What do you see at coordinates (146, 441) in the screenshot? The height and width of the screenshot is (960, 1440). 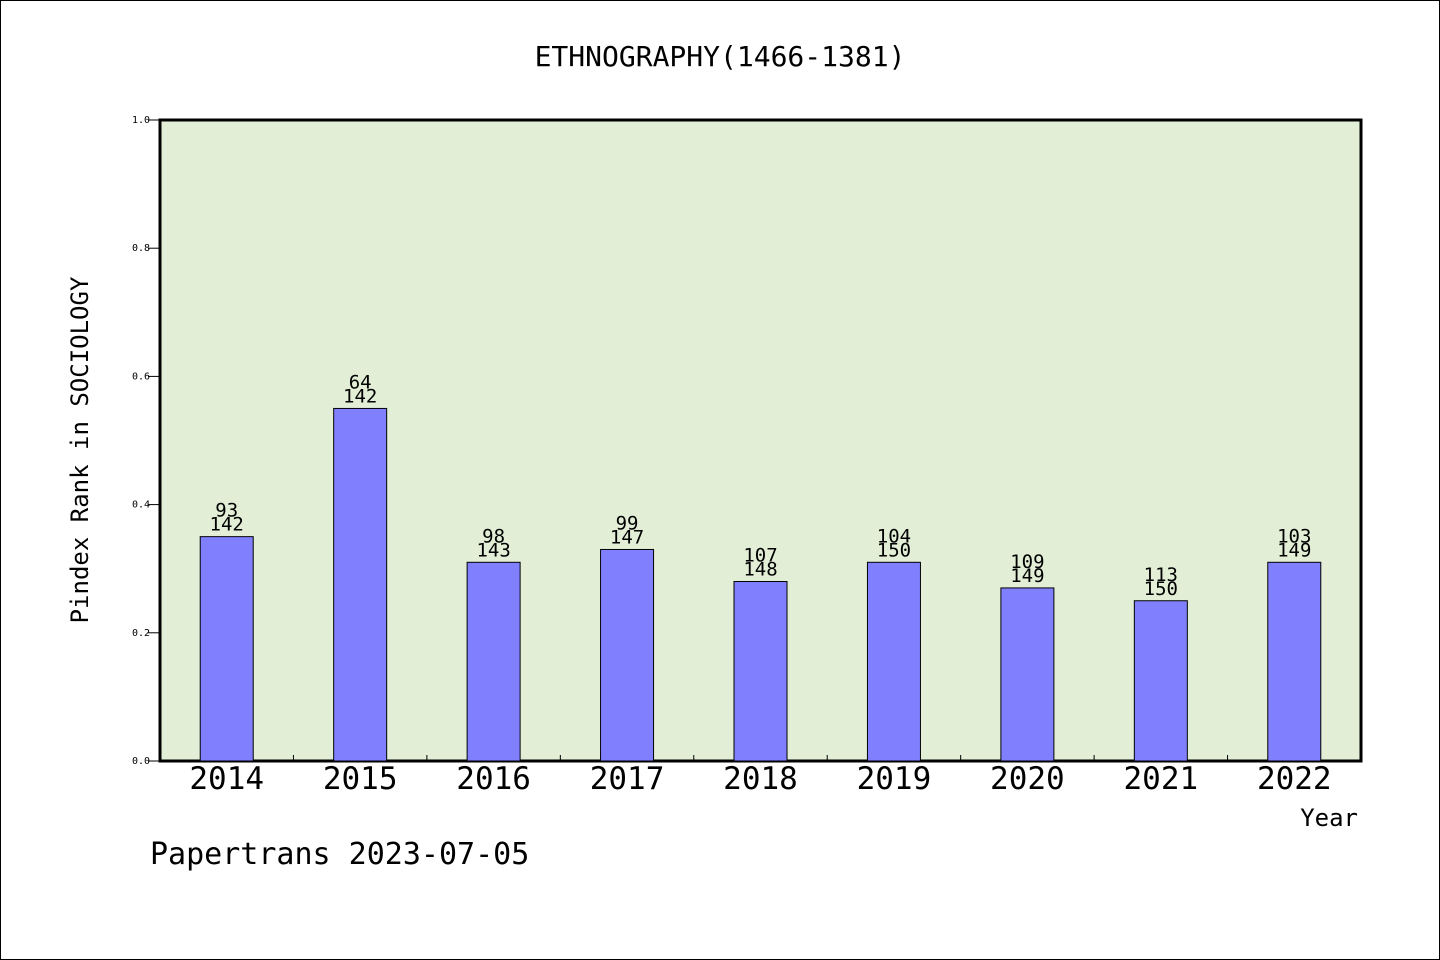 I see `y-axis: 0.0 0.2 0.4 0.6 0.8 1.0` at bounding box center [146, 441].